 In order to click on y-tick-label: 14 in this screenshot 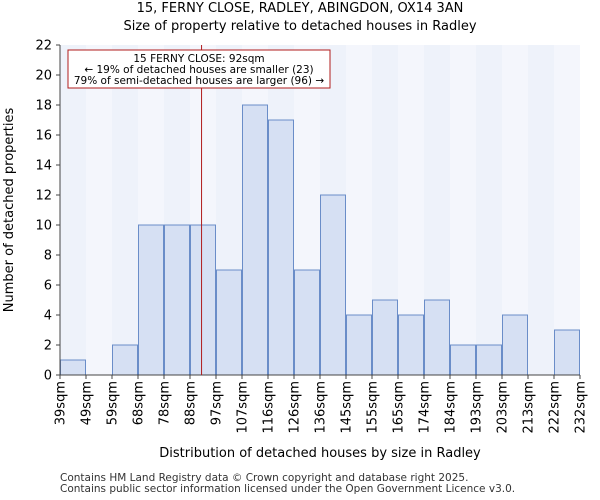, I will do `click(43, 166)`.